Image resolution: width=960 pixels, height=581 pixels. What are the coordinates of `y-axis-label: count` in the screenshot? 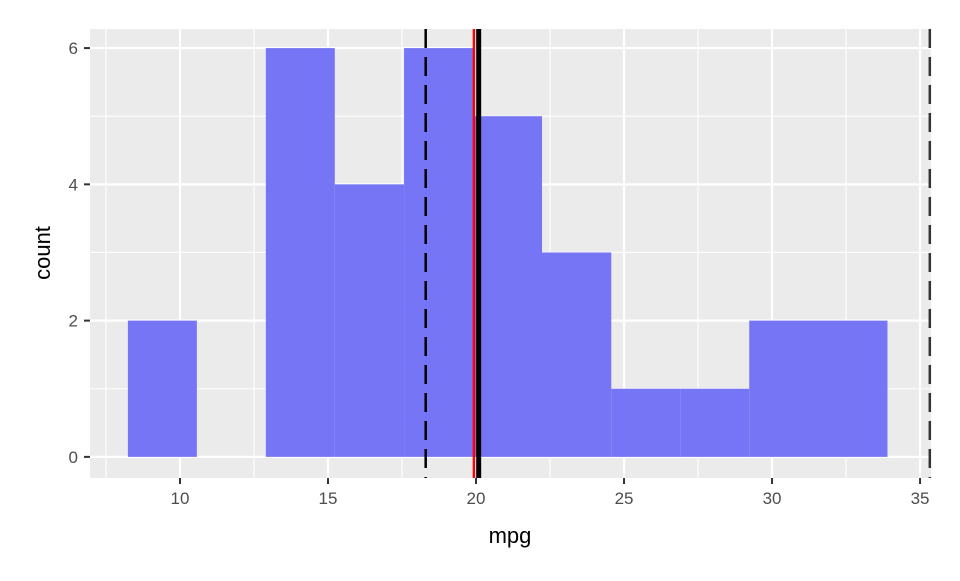 It's located at (42, 253).